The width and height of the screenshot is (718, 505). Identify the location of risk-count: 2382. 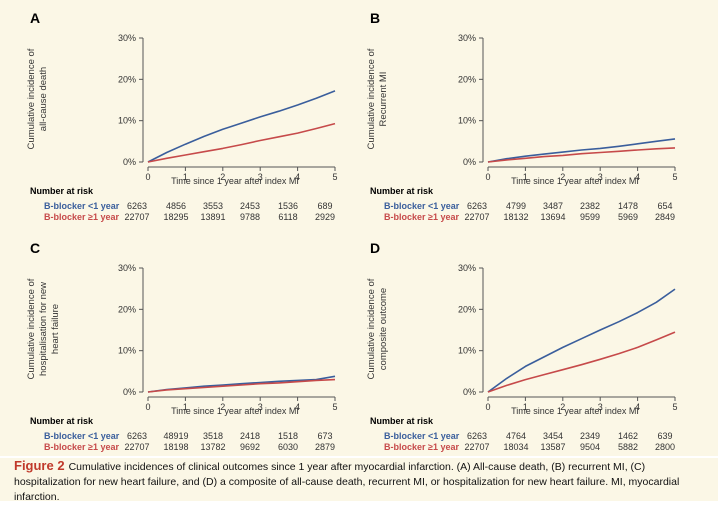
(590, 206).